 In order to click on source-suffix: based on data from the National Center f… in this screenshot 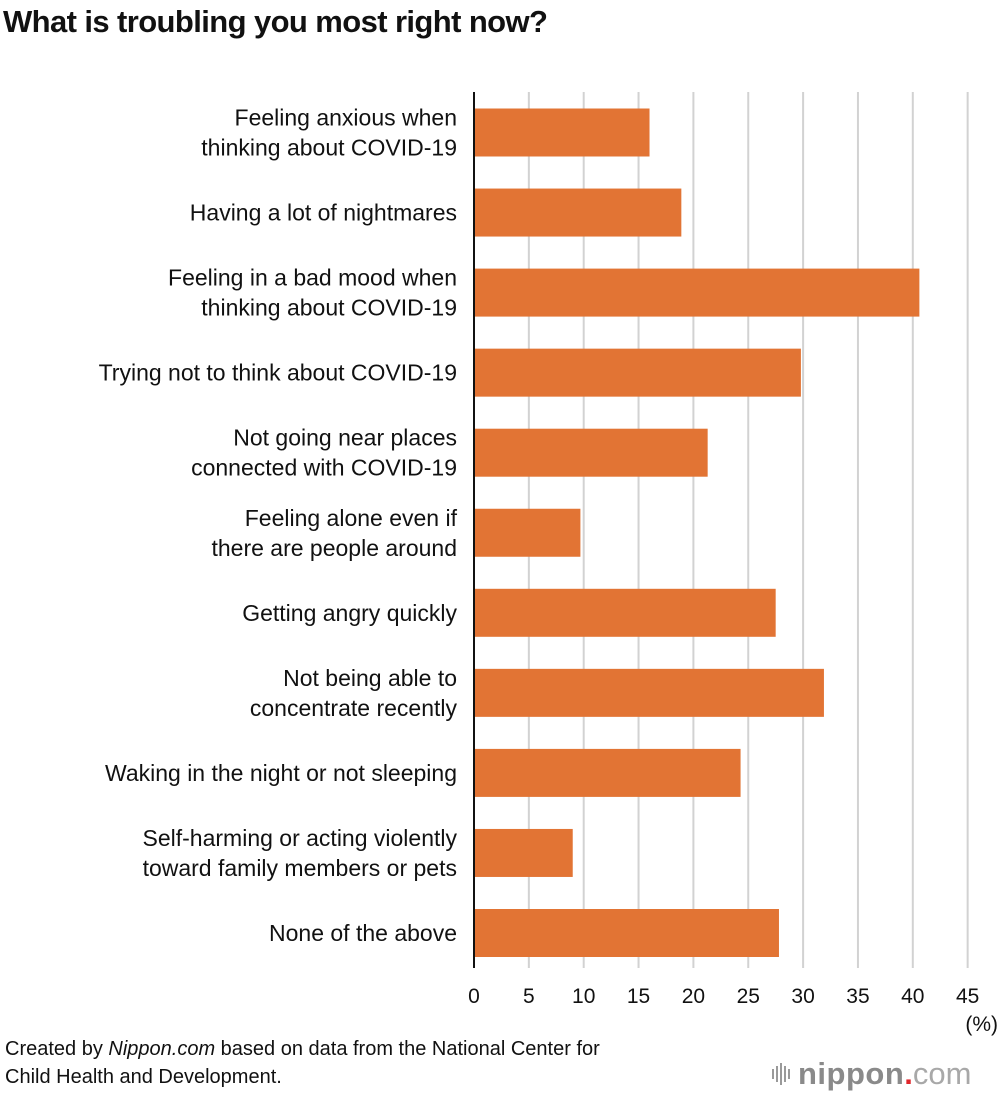, I will do `click(407, 1049)`.